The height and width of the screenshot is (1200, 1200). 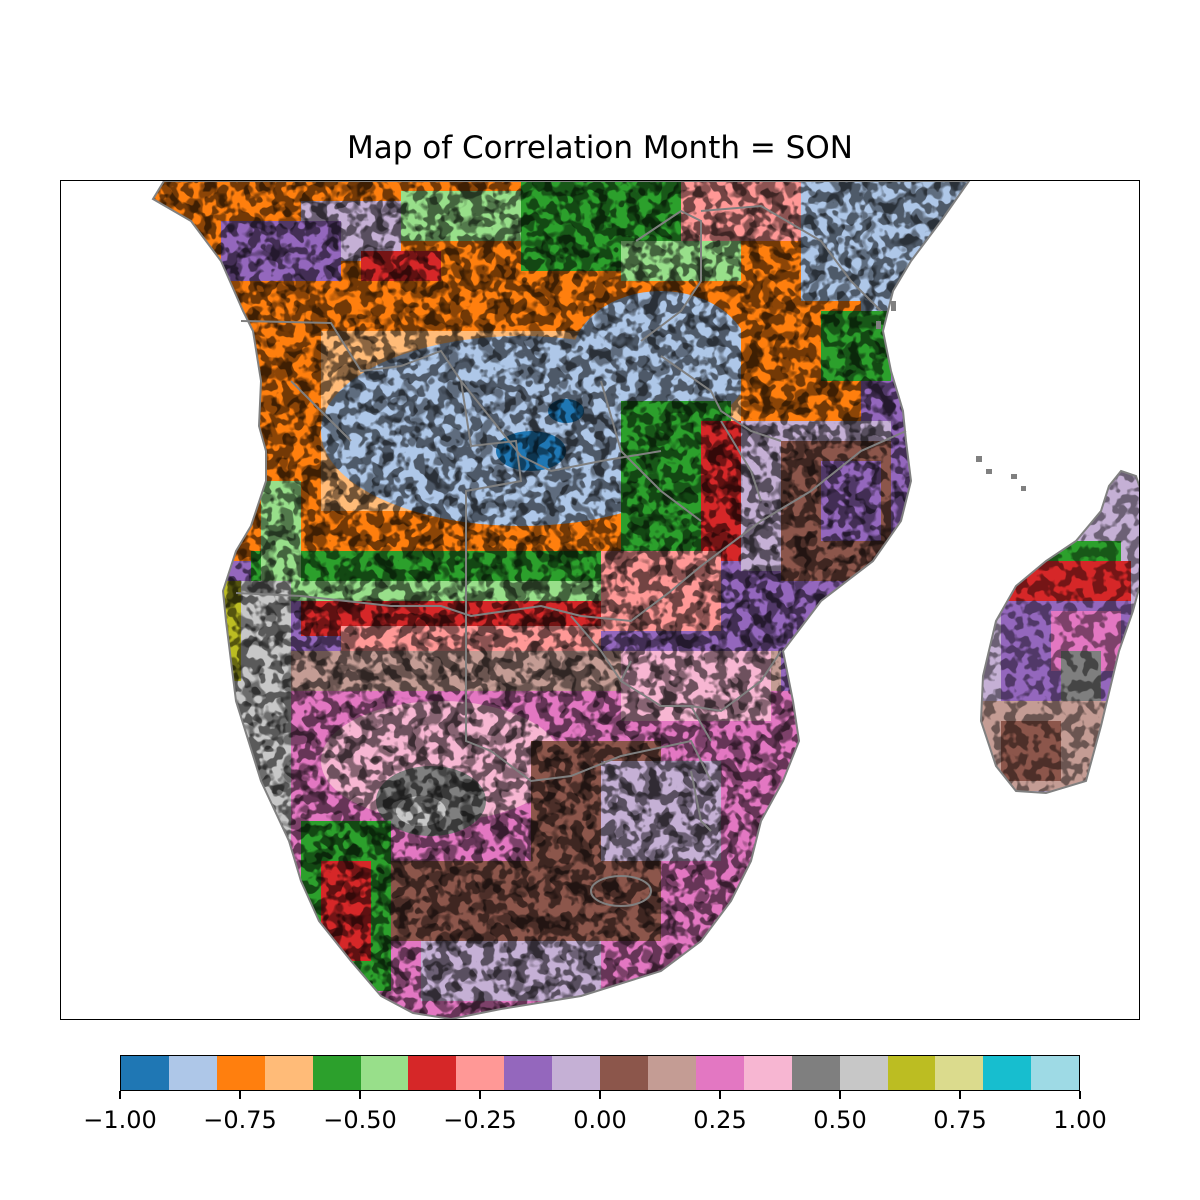 What do you see at coordinates (360, 1120) in the screenshot?
I see `colorbar-tick-label: −0.50` at bounding box center [360, 1120].